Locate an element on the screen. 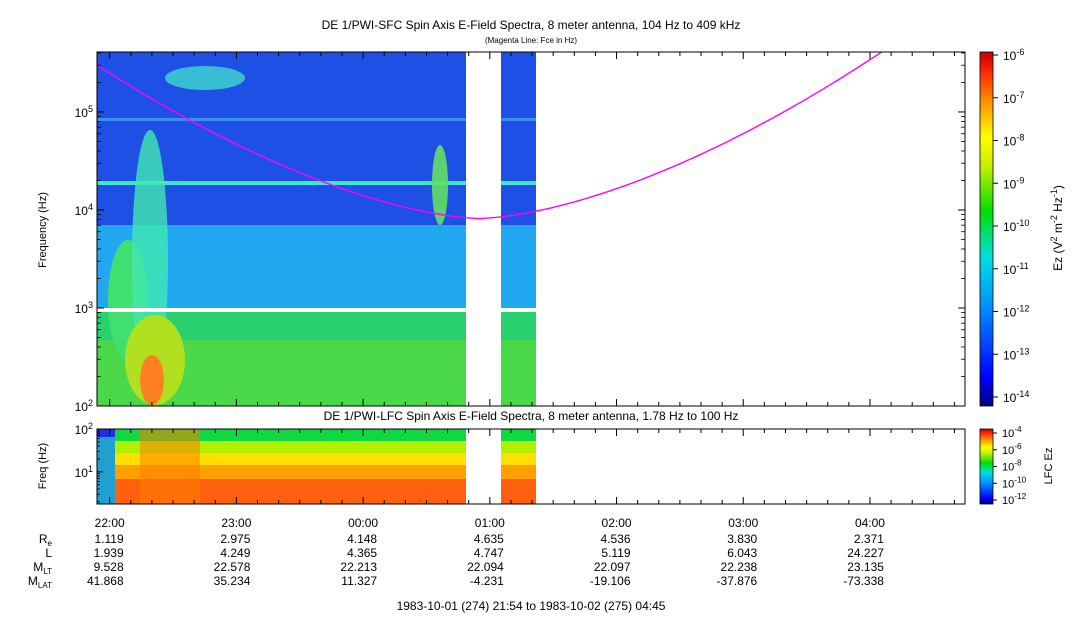 The height and width of the screenshot is (620, 1083). ephemeris-value: 9.528 is located at coordinates (109, 567).